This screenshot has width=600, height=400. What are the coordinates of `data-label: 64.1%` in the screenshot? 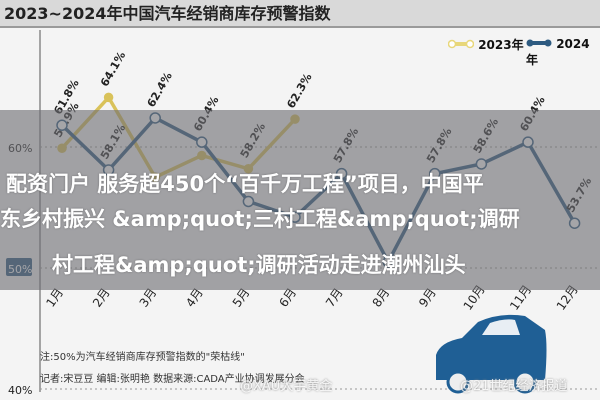 It's located at (113, 69).